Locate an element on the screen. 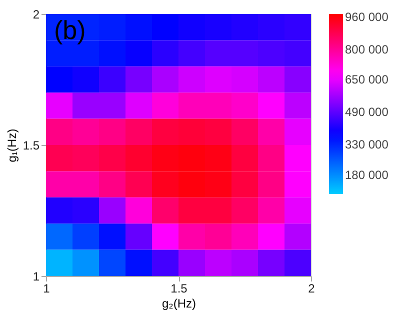 The height and width of the screenshot is (323, 407). color-bar-label: 650 000 is located at coordinates (367, 79).